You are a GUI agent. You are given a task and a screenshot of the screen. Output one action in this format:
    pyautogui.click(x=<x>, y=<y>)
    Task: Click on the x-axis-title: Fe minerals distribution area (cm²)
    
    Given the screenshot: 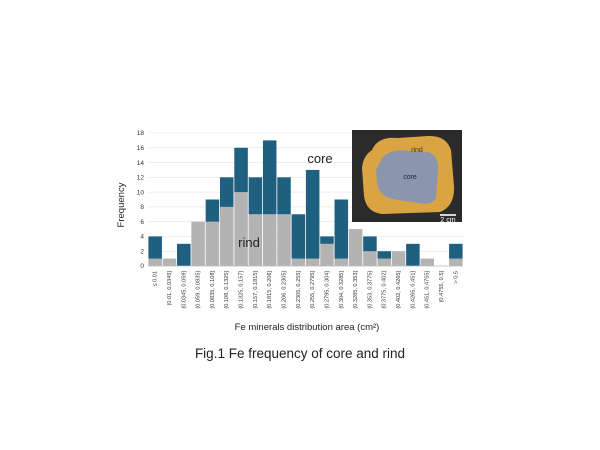 What is the action you would take?
    pyautogui.click(x=307, y=327)
    